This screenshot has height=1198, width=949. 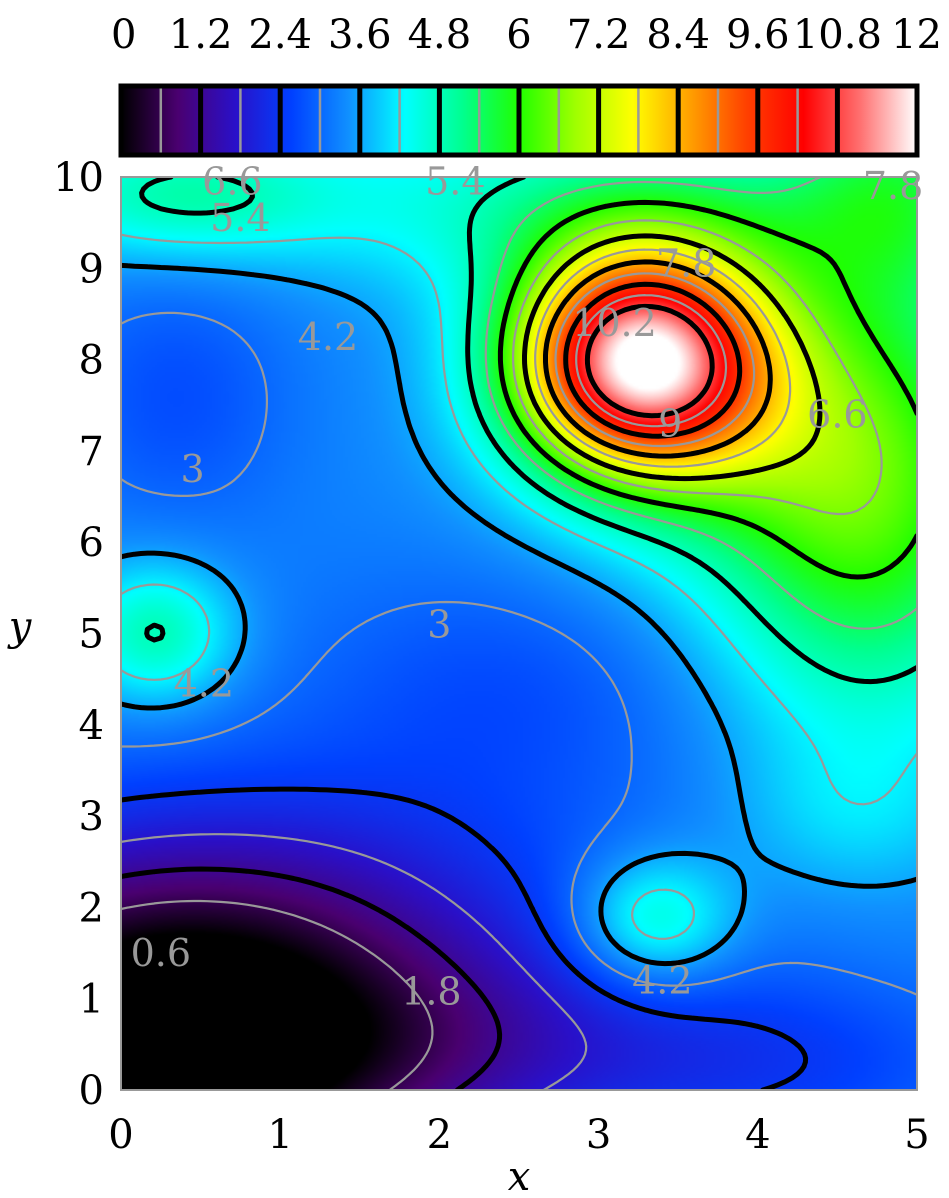 I want to click on contour-label: 0.6, so click(x=161, y=953).